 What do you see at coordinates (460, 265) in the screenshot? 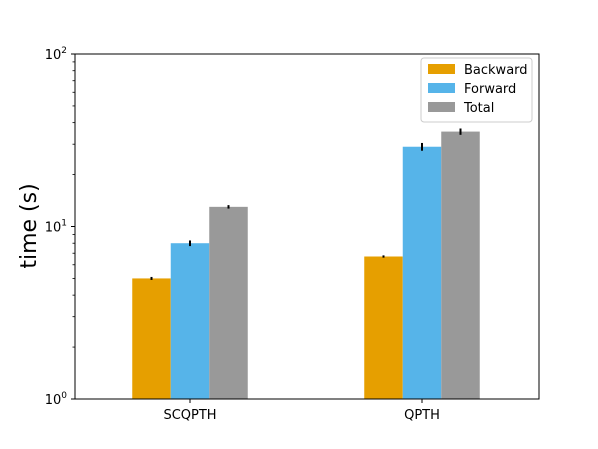
I see `bar-total-qpth` at bounding box center [460, 265].